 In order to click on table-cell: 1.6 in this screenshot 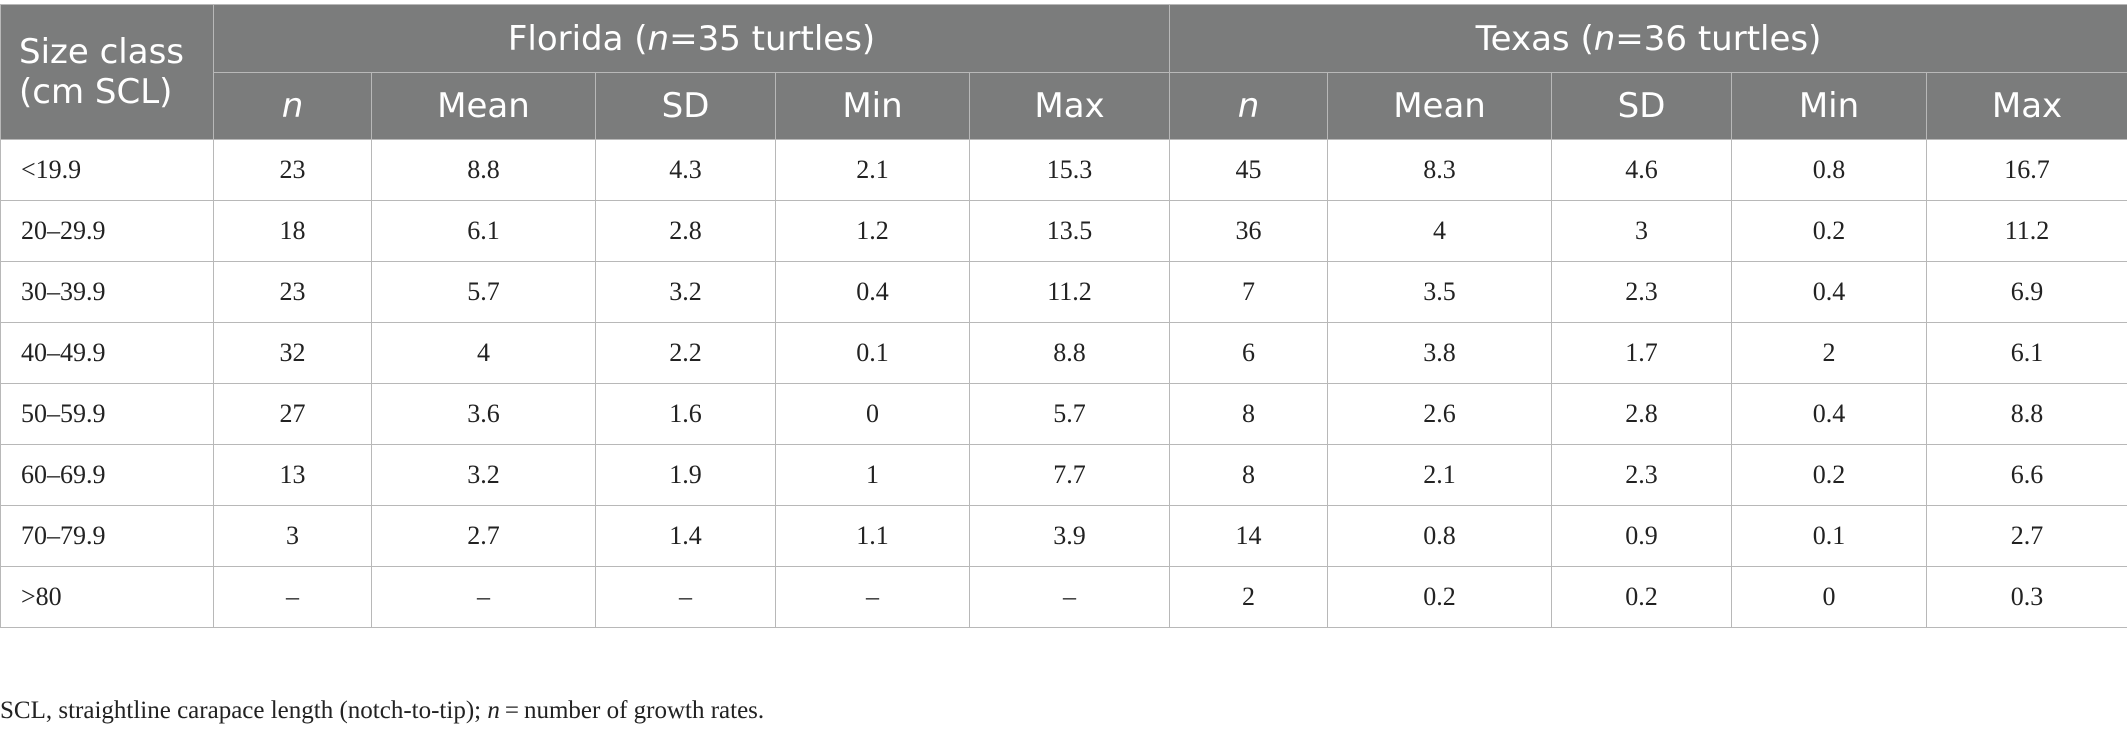, I will do `click(685, 414)`.